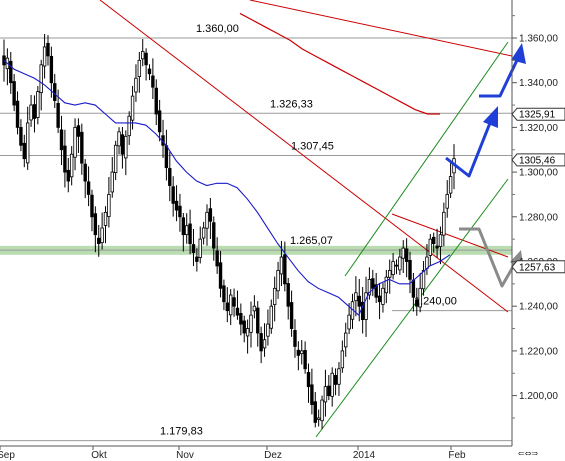  What do you see at coordinates (528, 453) in the screenshot?
I see `navigator-buttons: ⇐⇔⇒` at bounding box center [528, 453].